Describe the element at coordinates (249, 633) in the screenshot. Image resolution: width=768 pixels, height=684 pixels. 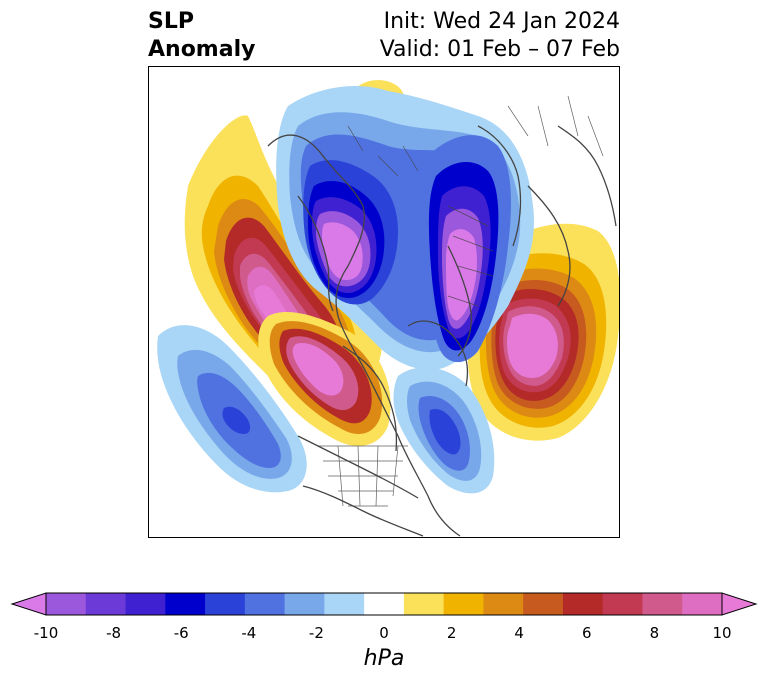
I see `colorbar-tick-label: -4` at that location.